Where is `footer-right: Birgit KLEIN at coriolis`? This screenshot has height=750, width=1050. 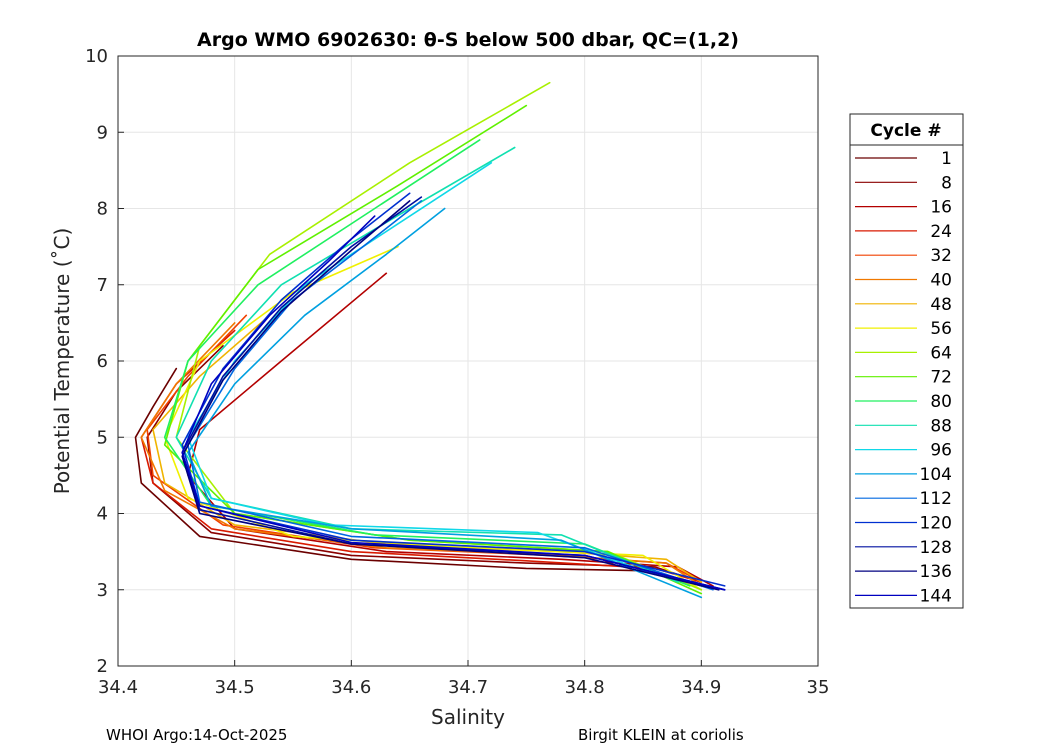 footer-right: Birgit KLEIN at coriolis is located at coordinates (661, 735).